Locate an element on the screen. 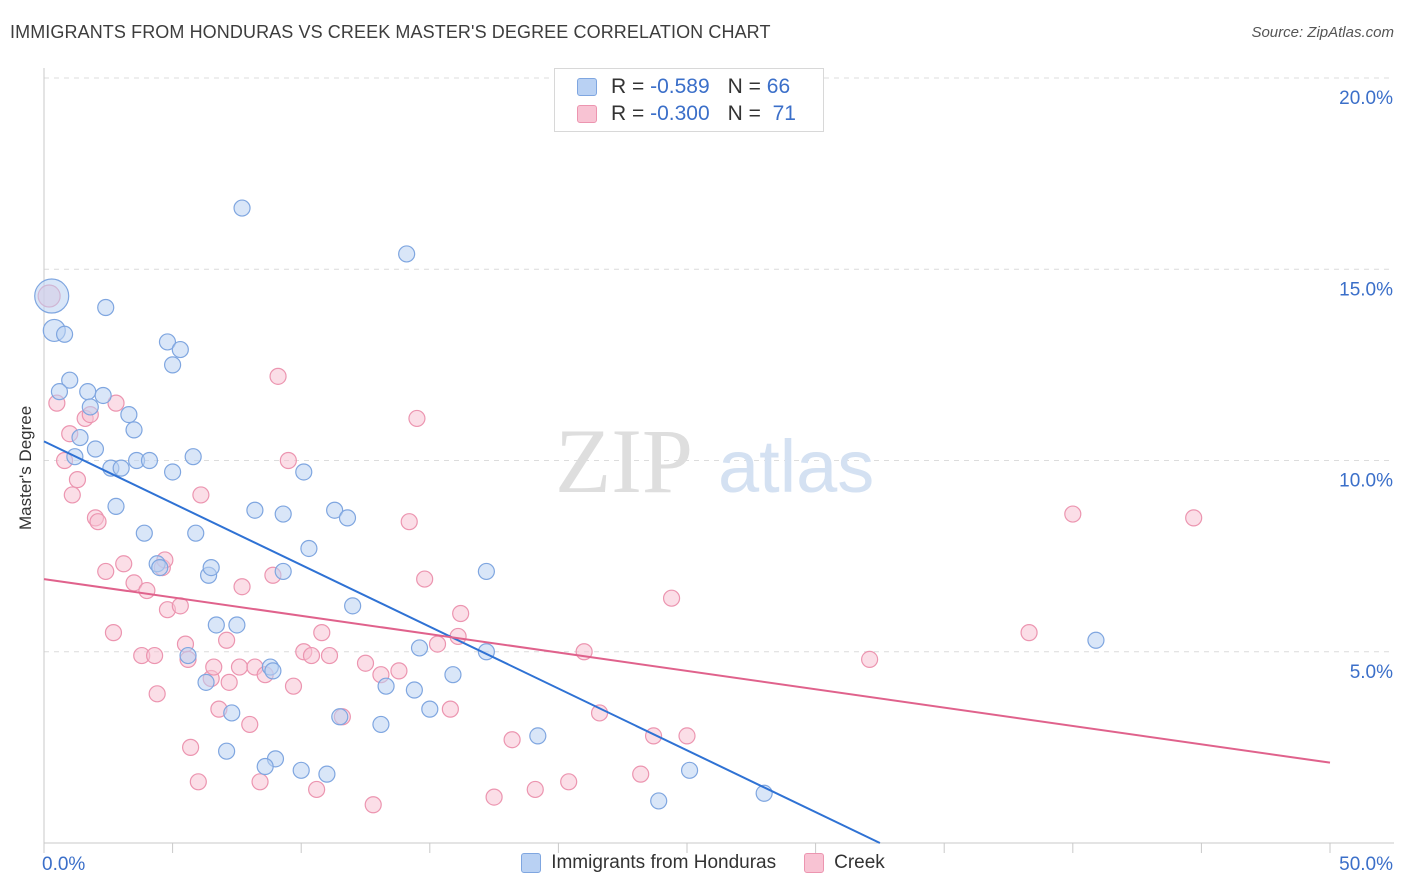 The image size is (1406, 892). x-tick-labels: 0.0% 50.0% is located at coordinates (717, 864).